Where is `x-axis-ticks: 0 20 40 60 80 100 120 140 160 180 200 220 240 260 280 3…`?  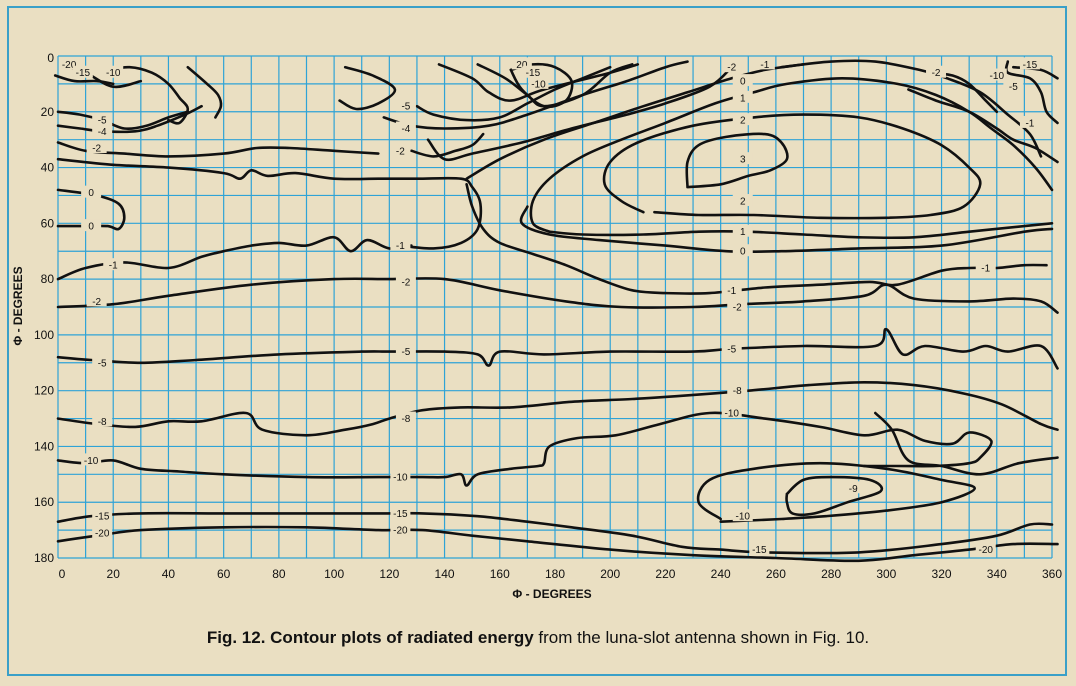
x-axis-ticks: 0 20 40 60 80 100 120 140 160 180 200 220 240 260 280 3… is located at coordinates (561, 574).